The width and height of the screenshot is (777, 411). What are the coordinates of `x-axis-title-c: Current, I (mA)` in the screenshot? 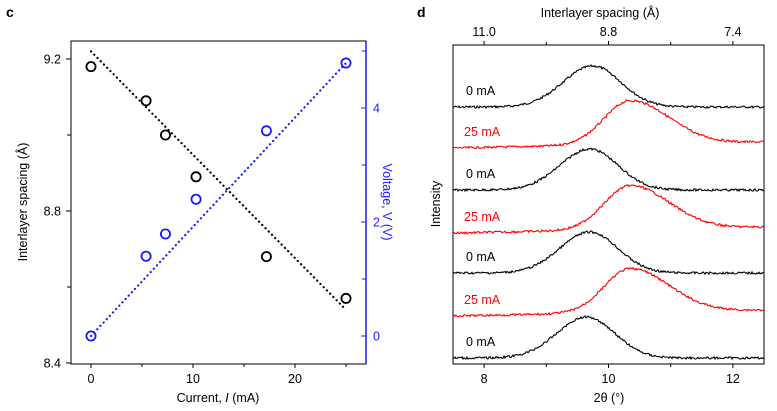 It's located at (218, 398).